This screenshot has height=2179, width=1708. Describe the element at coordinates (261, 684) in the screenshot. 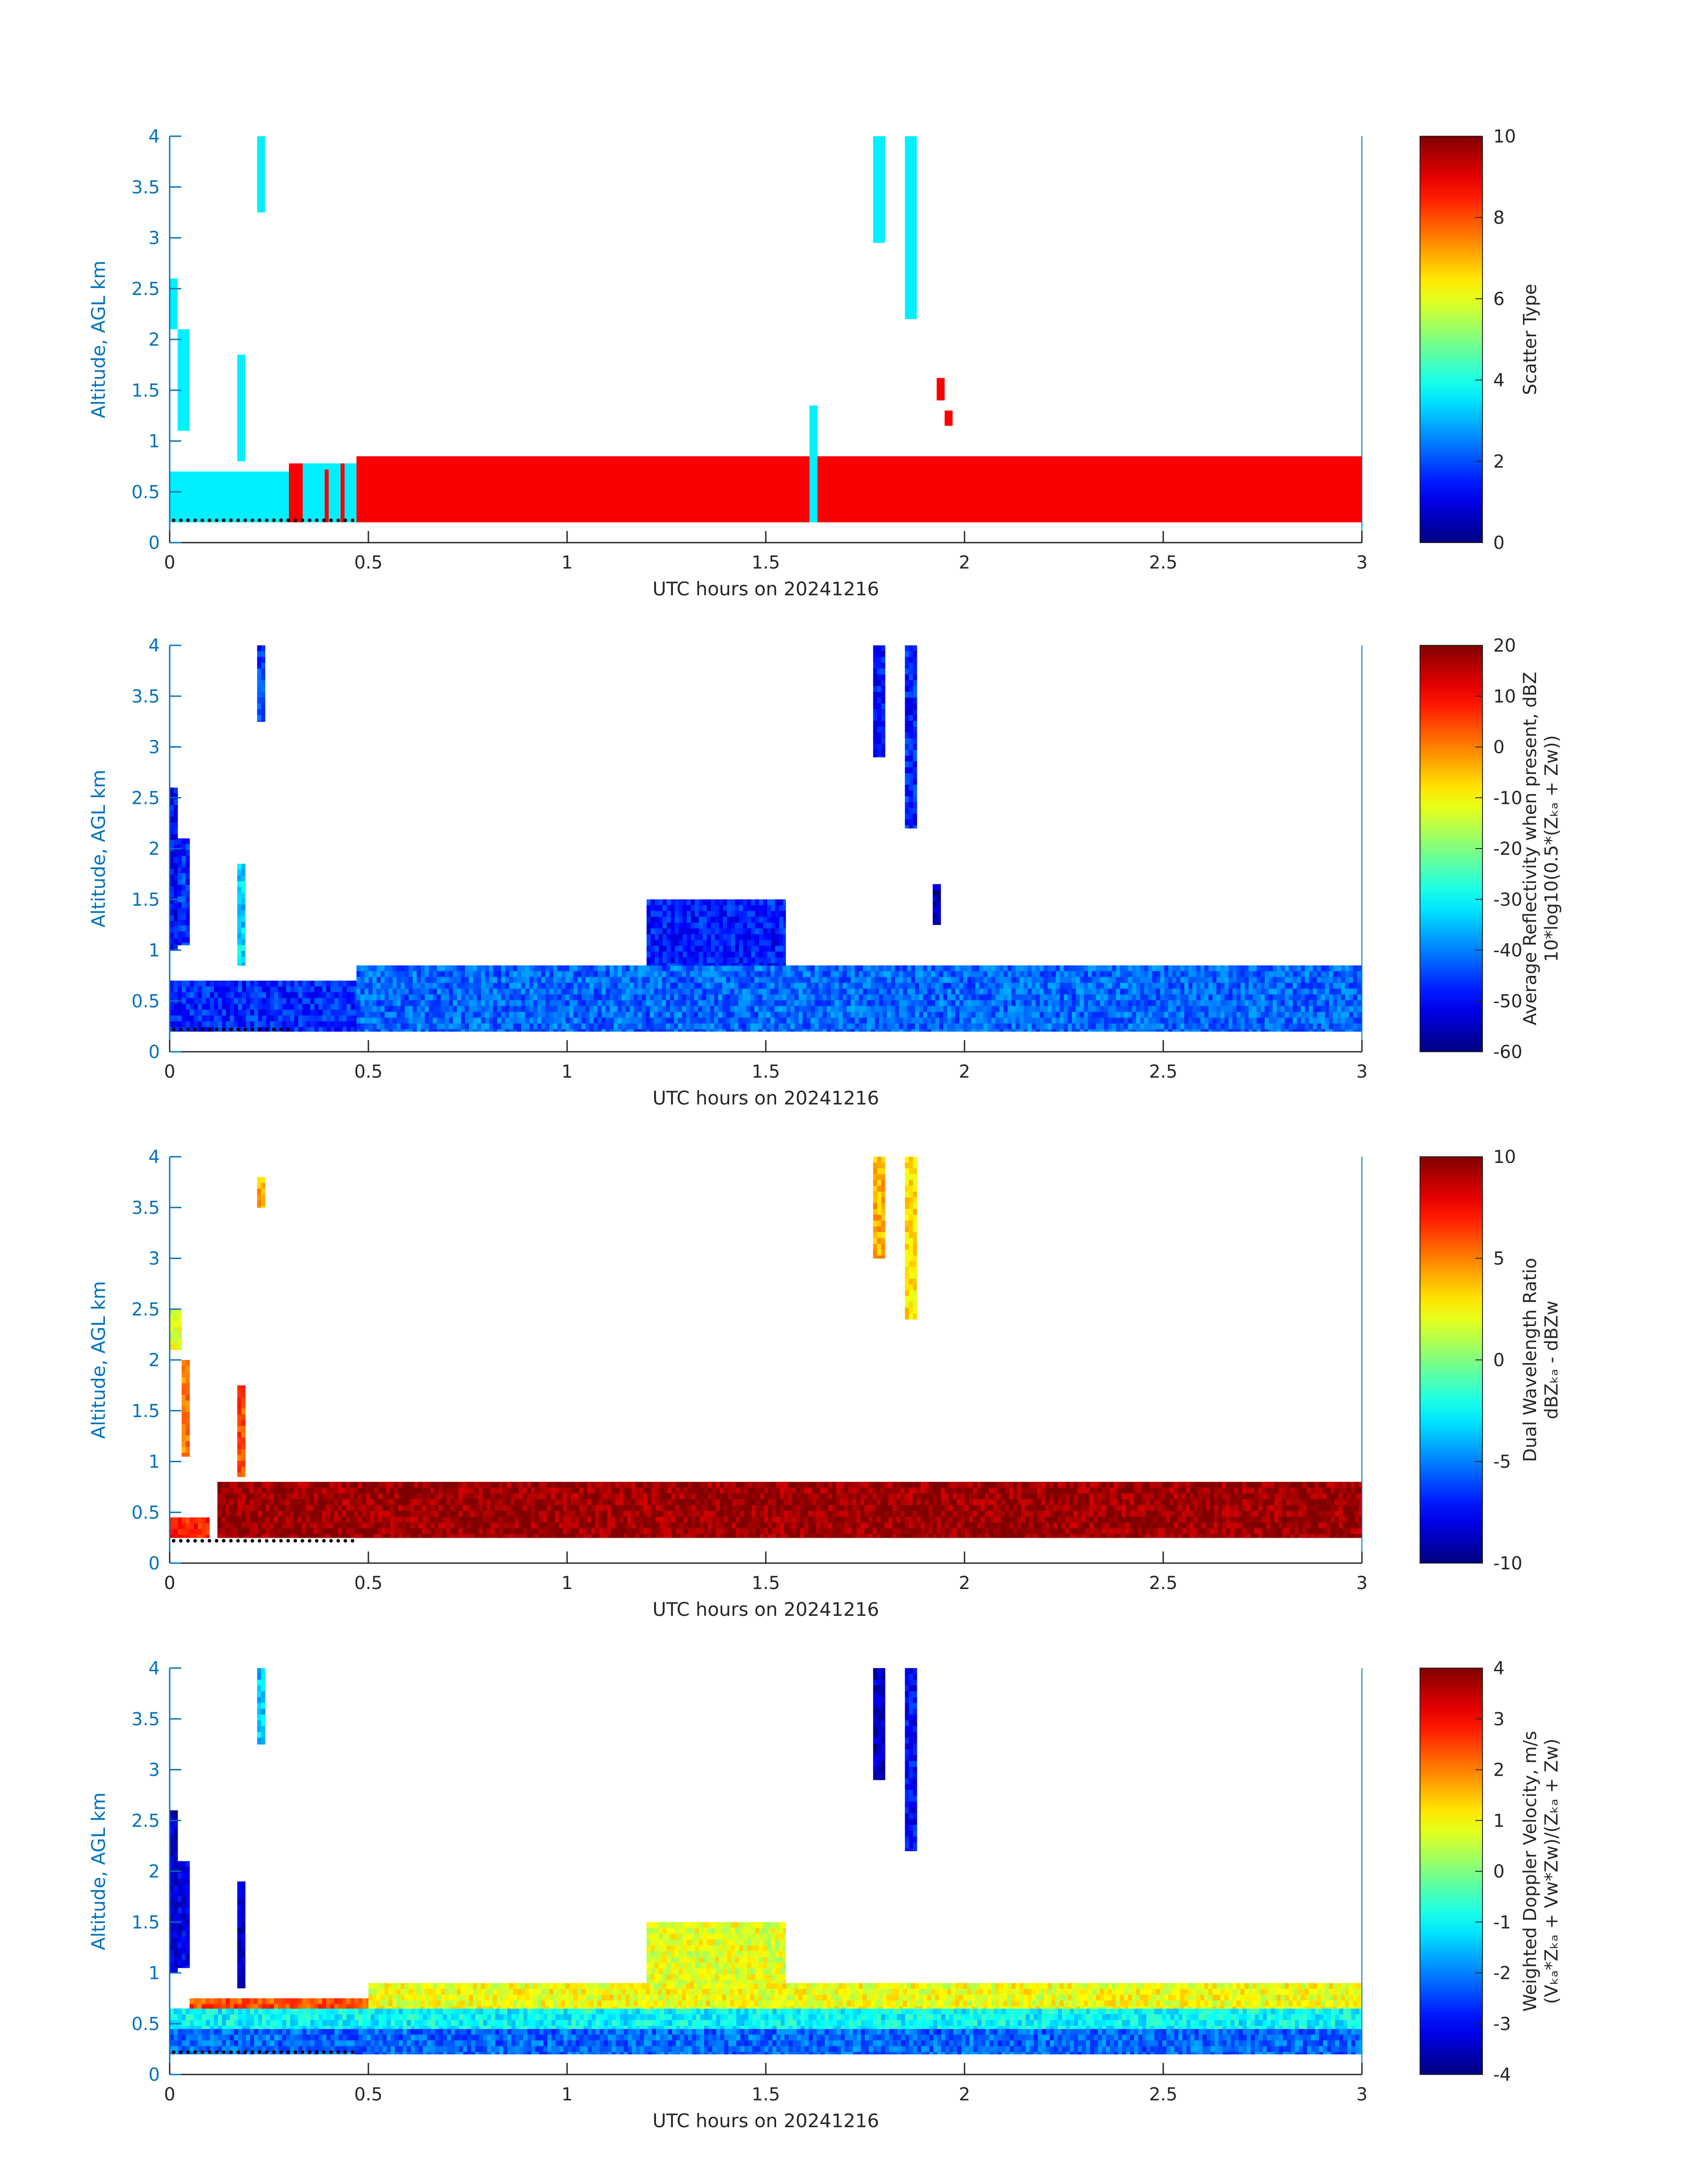

I see `data-region` at that location.